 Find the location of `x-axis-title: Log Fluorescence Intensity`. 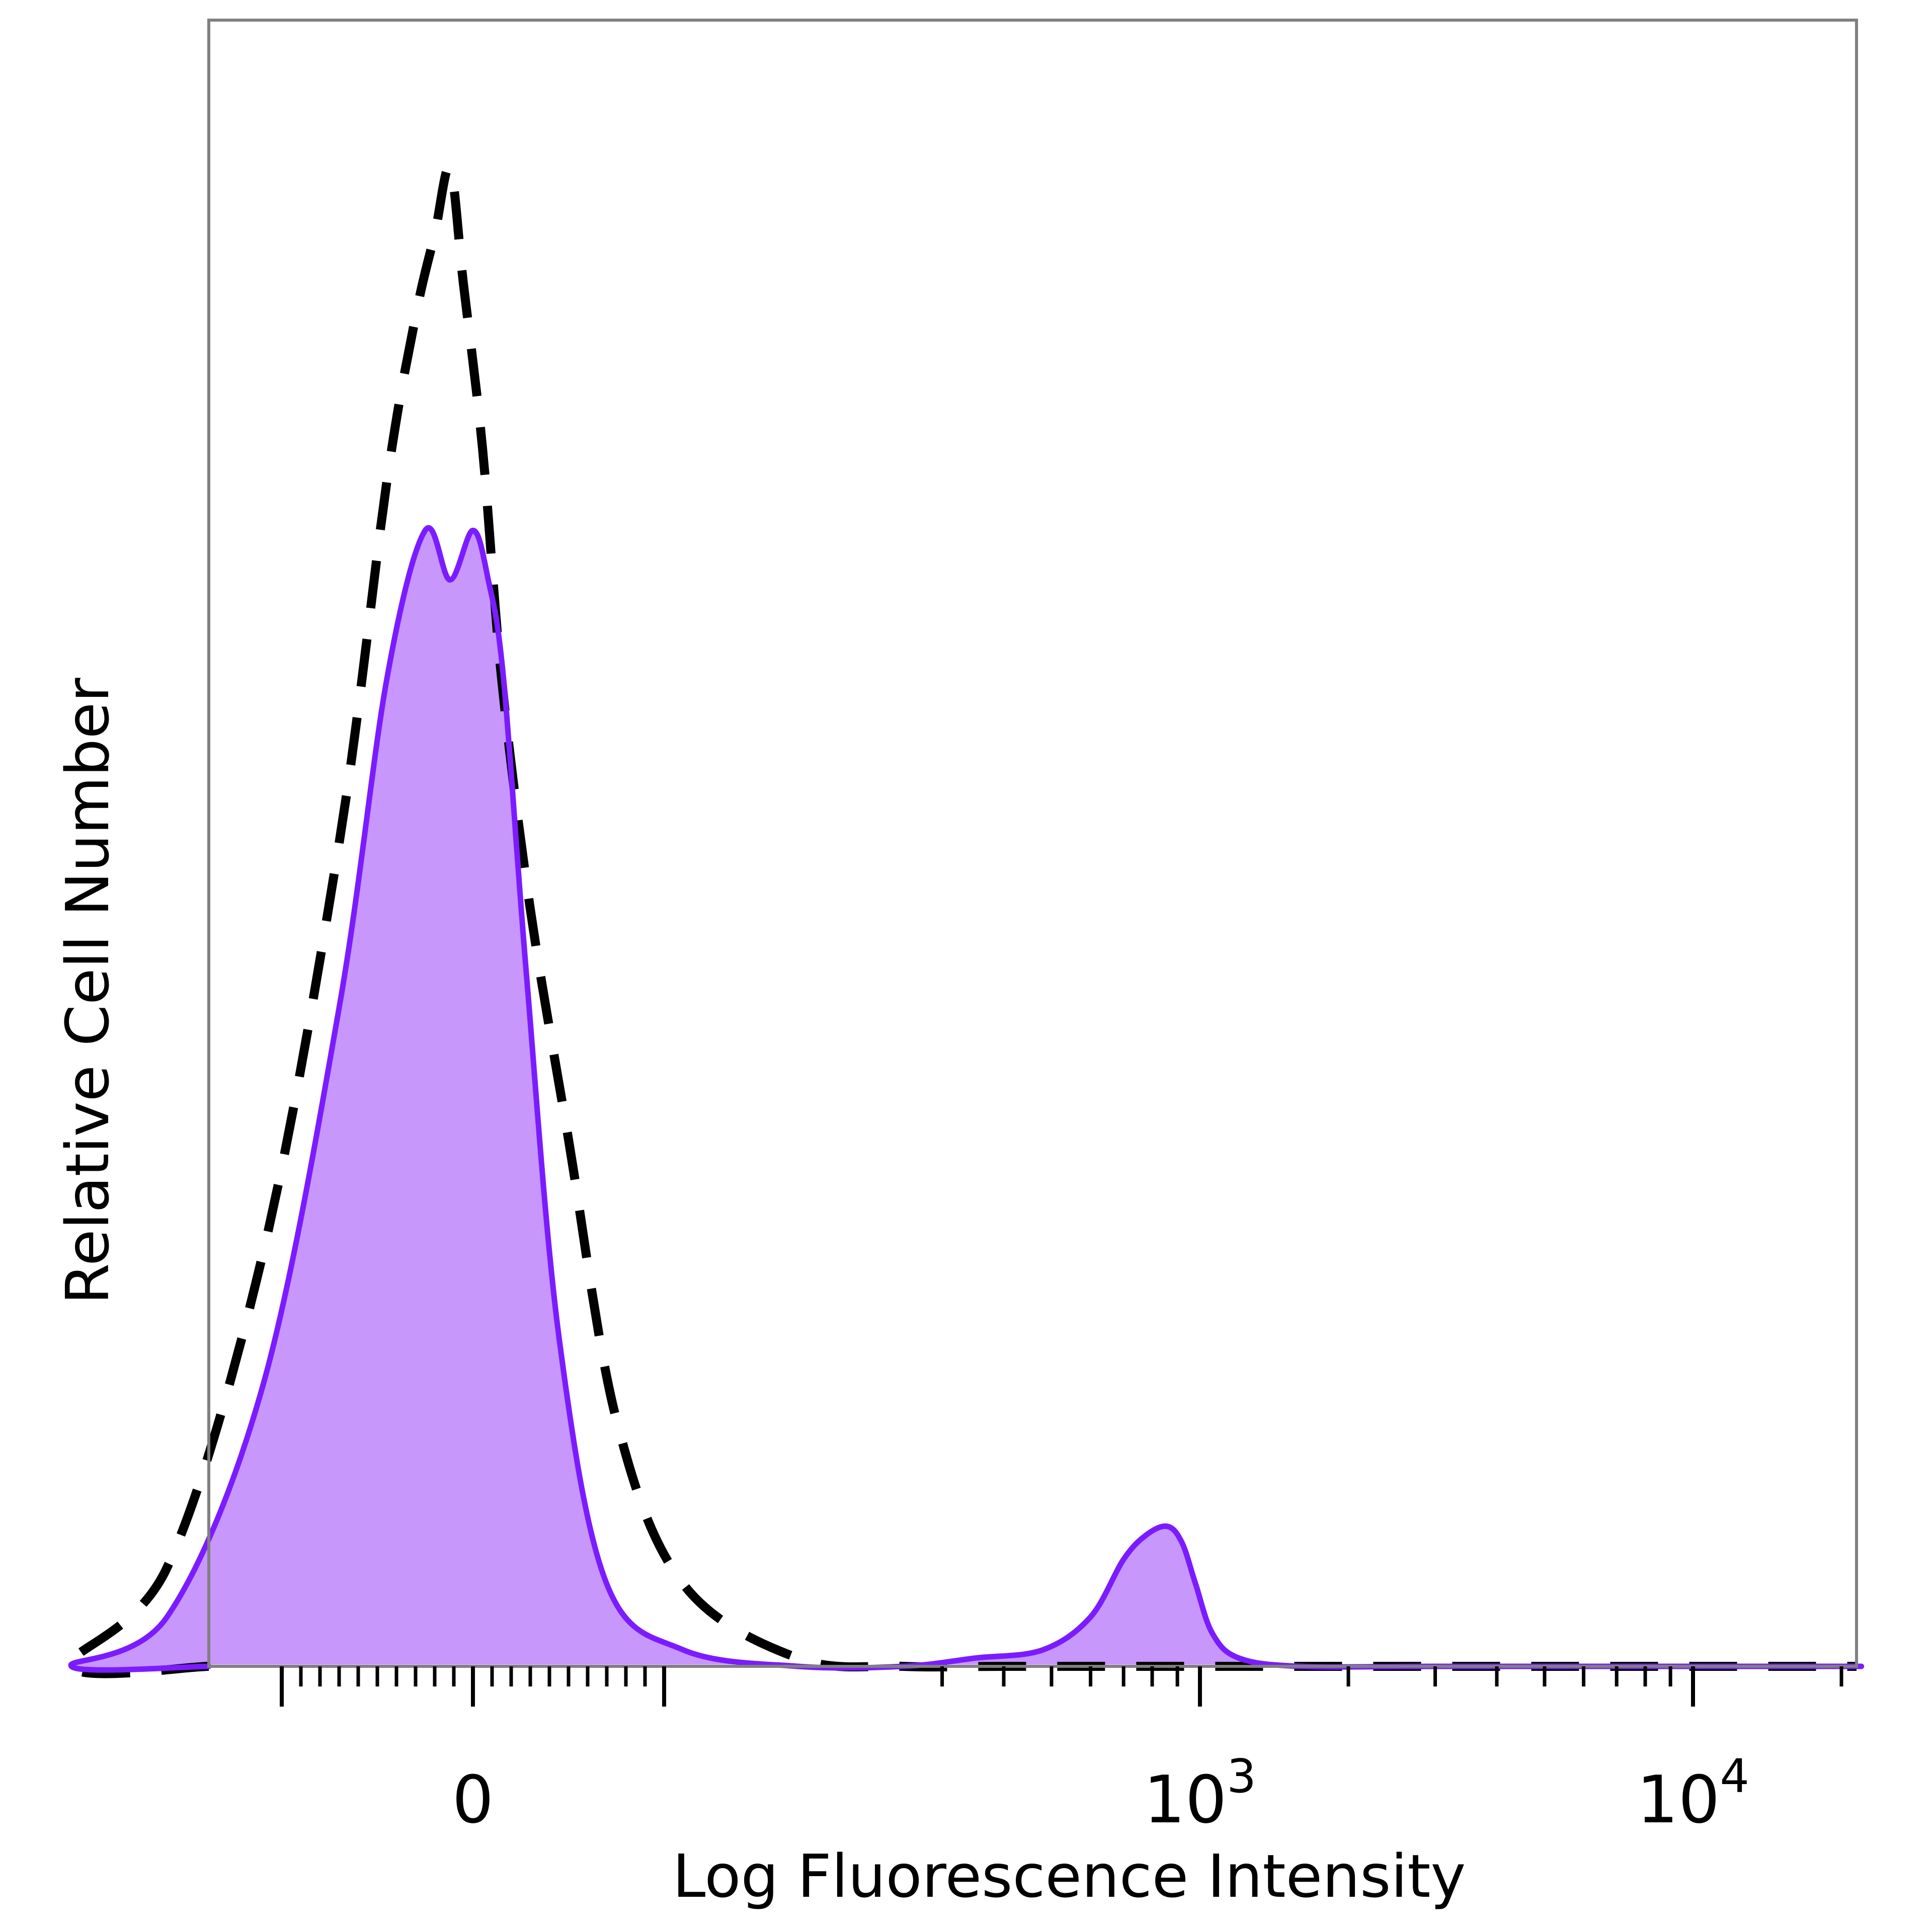

x-axis-title: Log Fluorescence Intensity is located at coordinates (1070, 1876).